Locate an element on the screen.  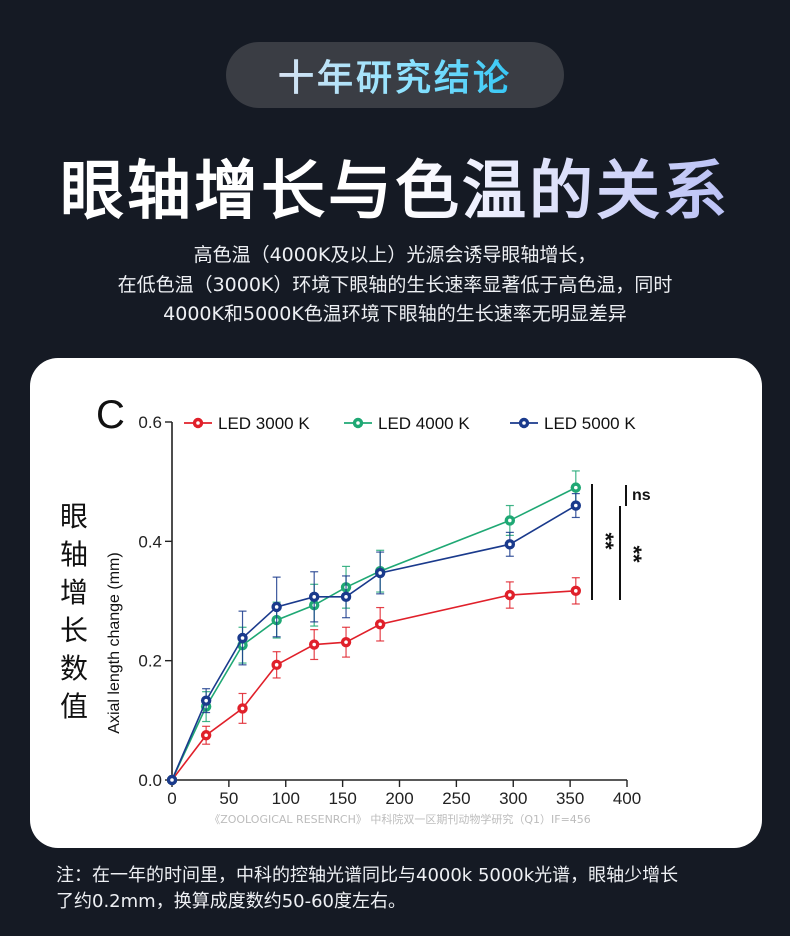
ylabel-zh-char: 眼 is located at coordinates (74, 516).